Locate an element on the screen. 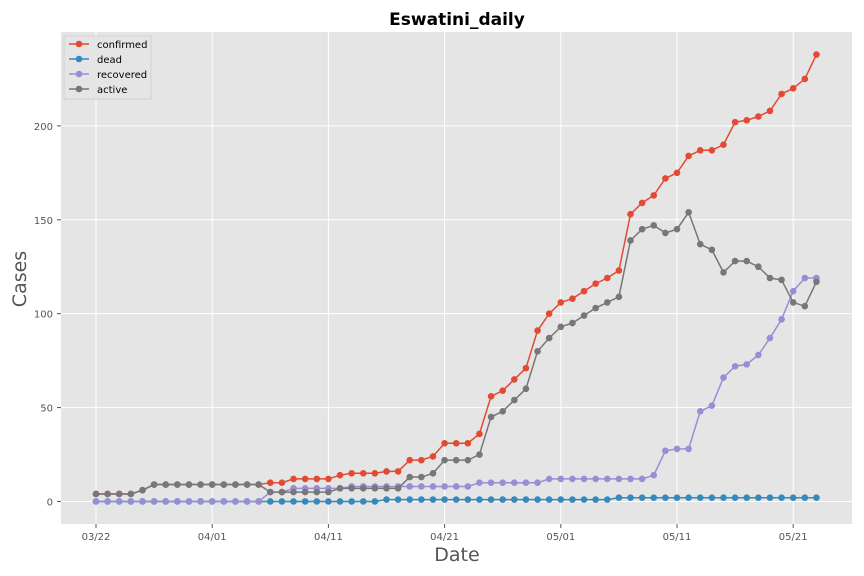 The width and height of the screenshot is (864, 576). x-tick-label: 05/21 is located at coordinates (793, 537).